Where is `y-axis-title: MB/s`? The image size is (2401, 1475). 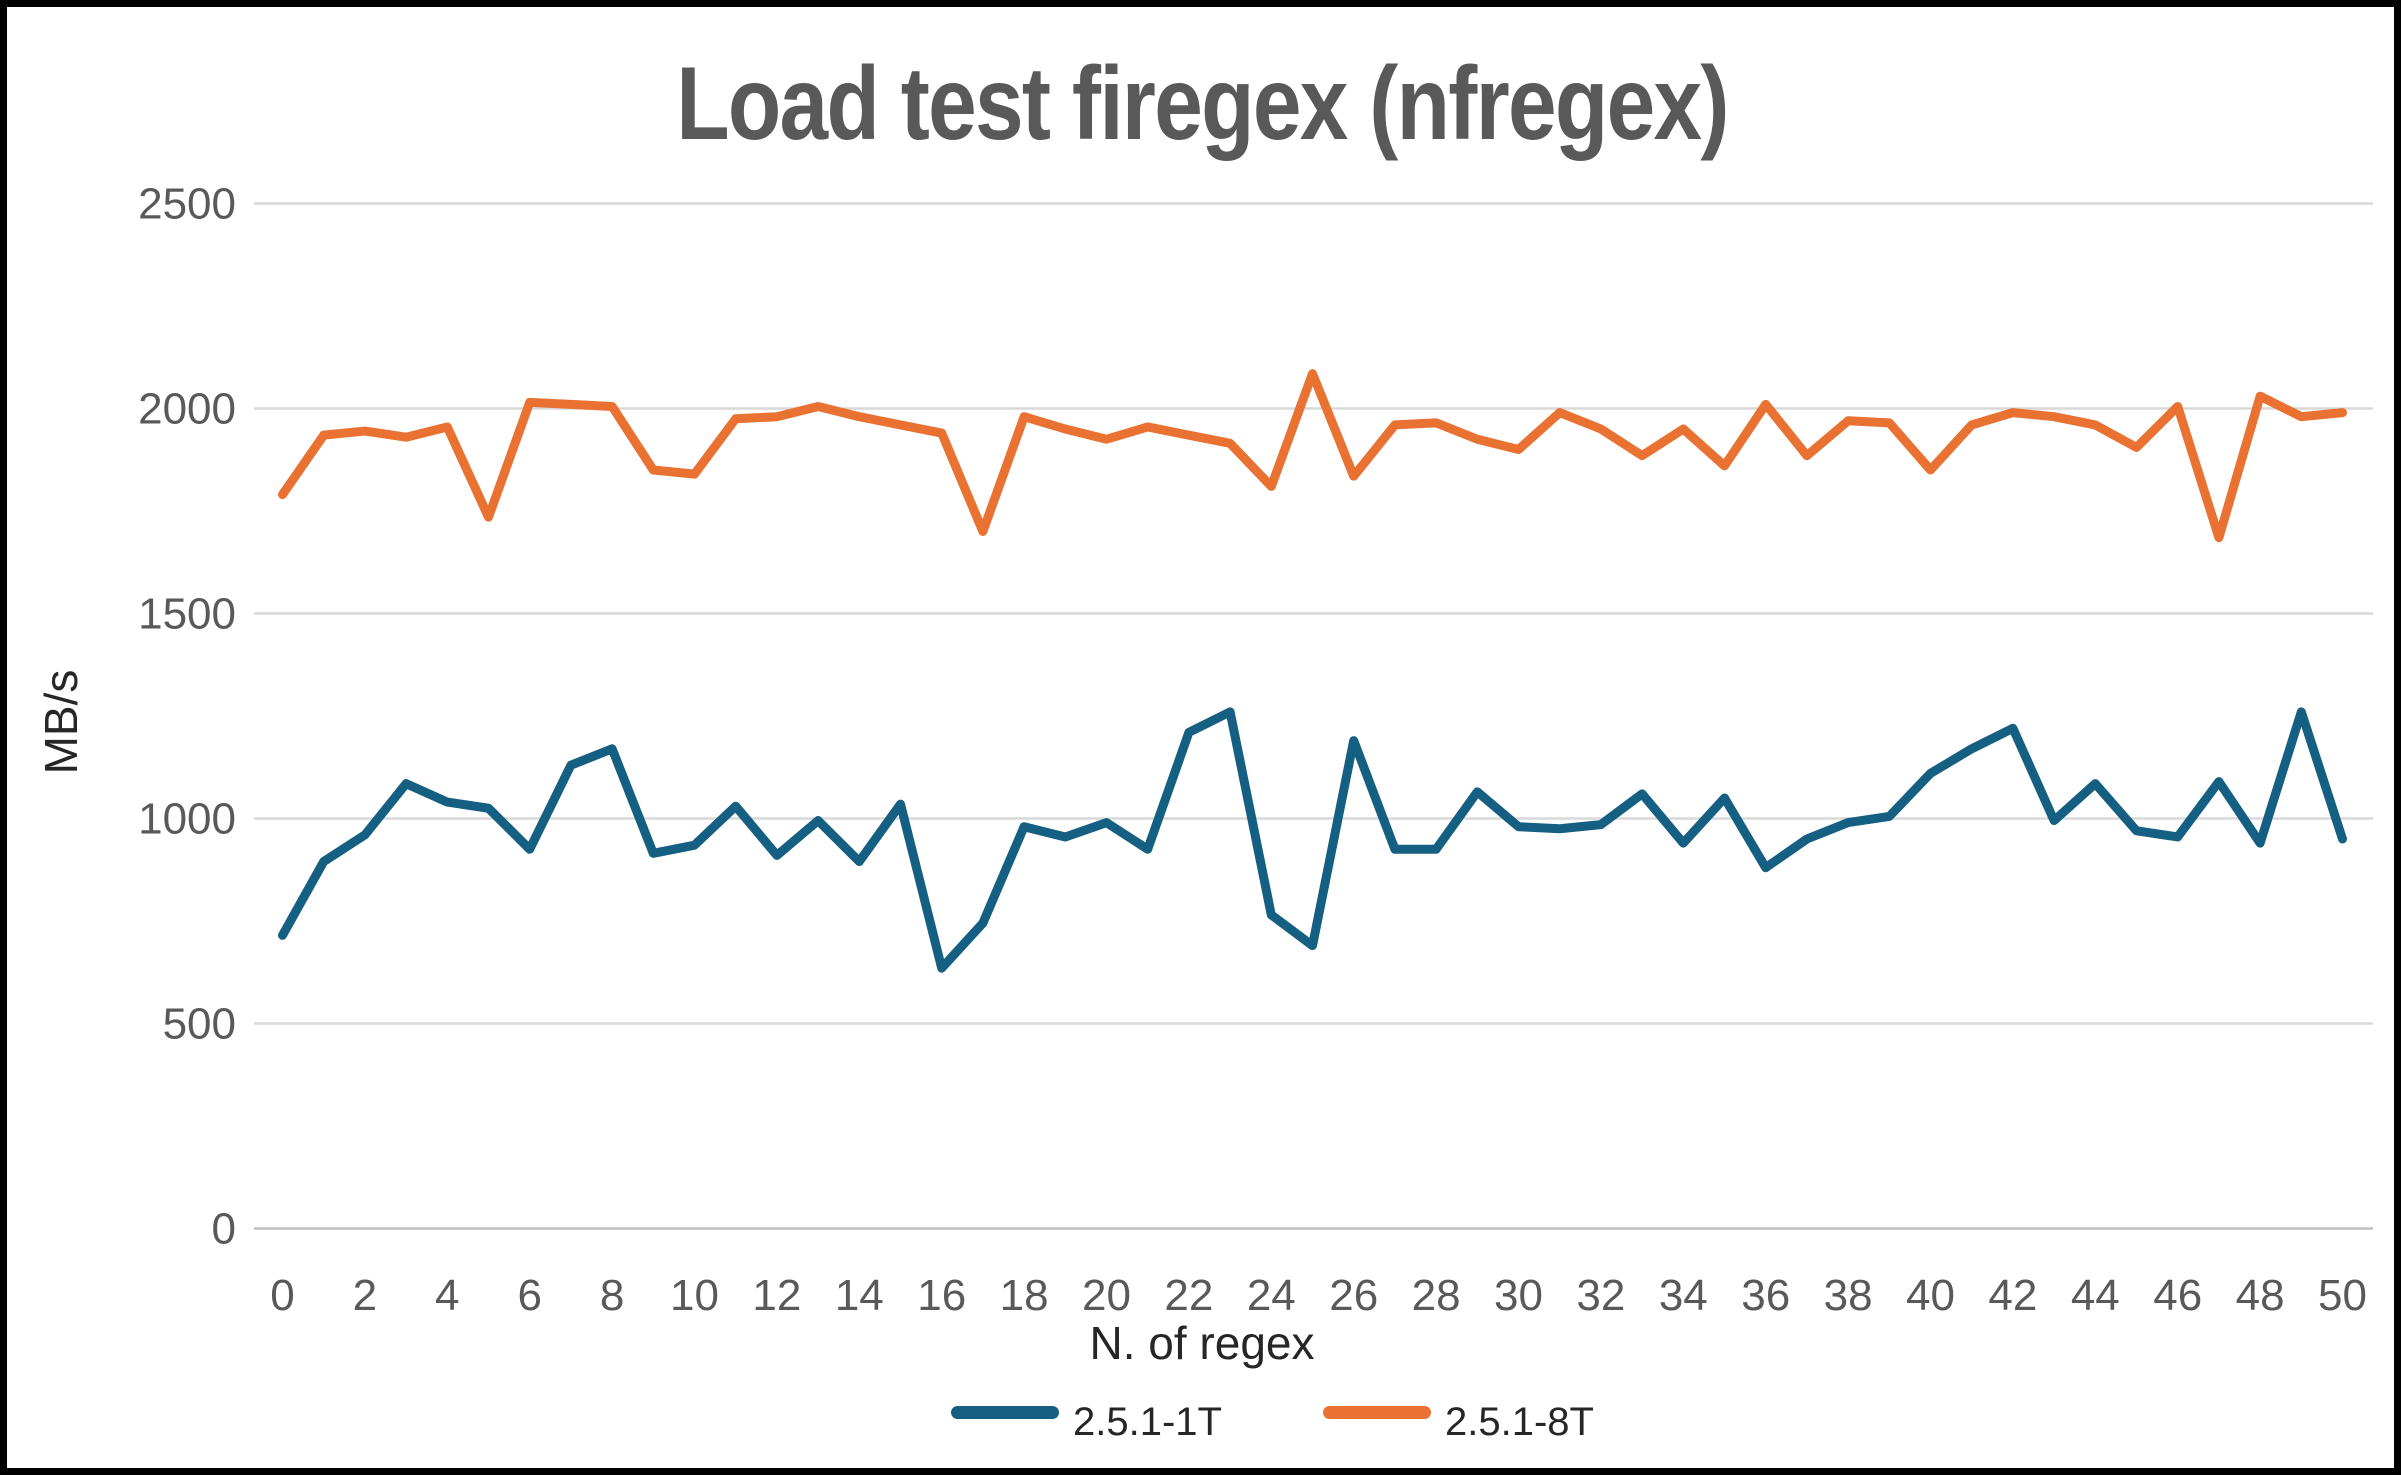 y-axis-title: MB/s is located at coordinates (61, 722).